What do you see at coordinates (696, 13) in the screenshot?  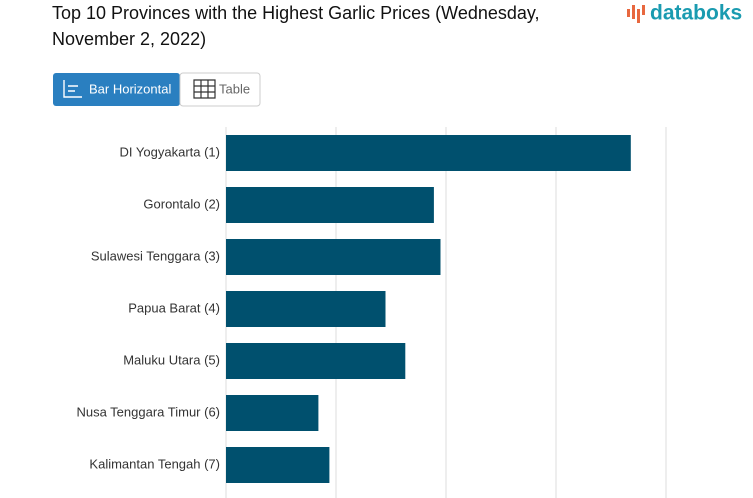 I see `logo-text: databoks` at bounding box center [696, 13].